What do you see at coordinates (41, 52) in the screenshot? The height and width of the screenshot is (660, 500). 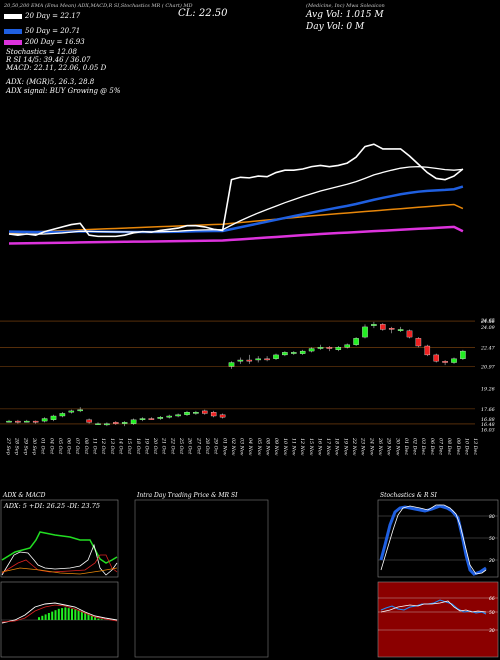 I see `stochastics-value: Stochastics = 12.08` at bounding box center [41, 52].